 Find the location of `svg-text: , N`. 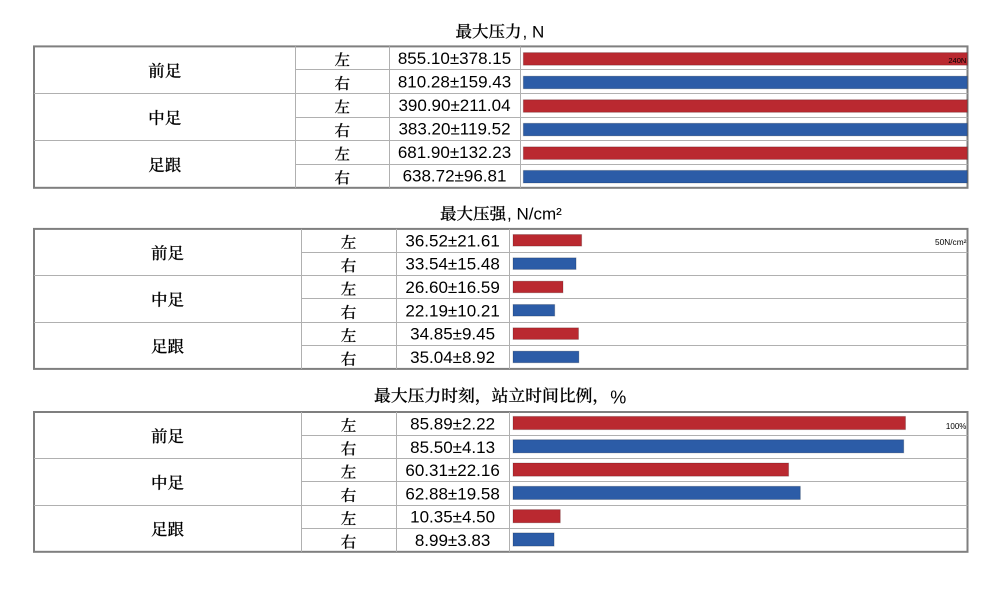

svg-text: , N is located at coordinates (534, 31).